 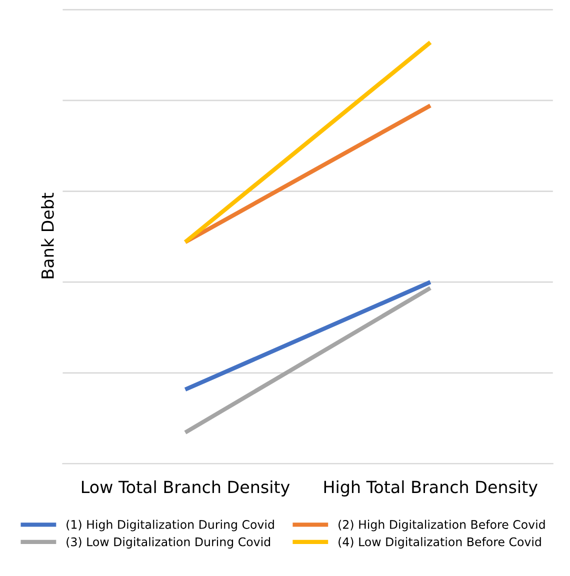 I want to click on legend-label: (1) High Digitalization During Covid, so click(x=170, y=526).